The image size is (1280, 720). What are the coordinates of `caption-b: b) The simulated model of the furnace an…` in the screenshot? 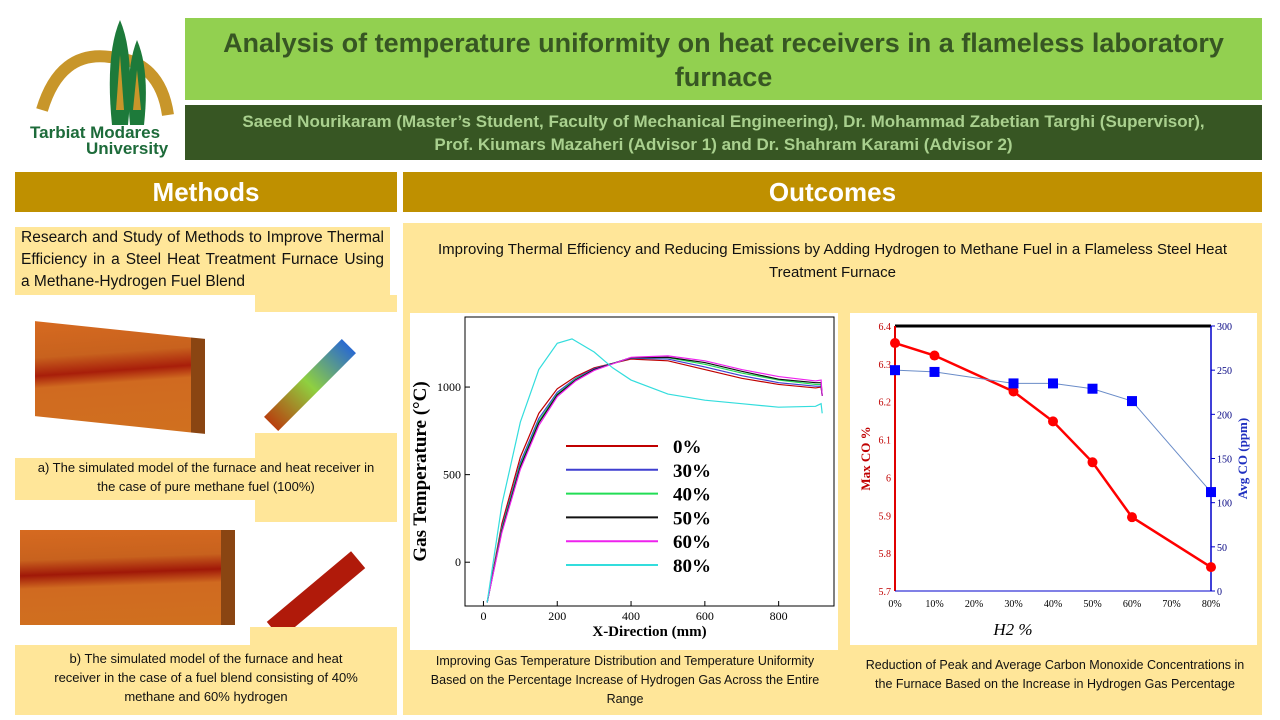 It's located at (206, 680).